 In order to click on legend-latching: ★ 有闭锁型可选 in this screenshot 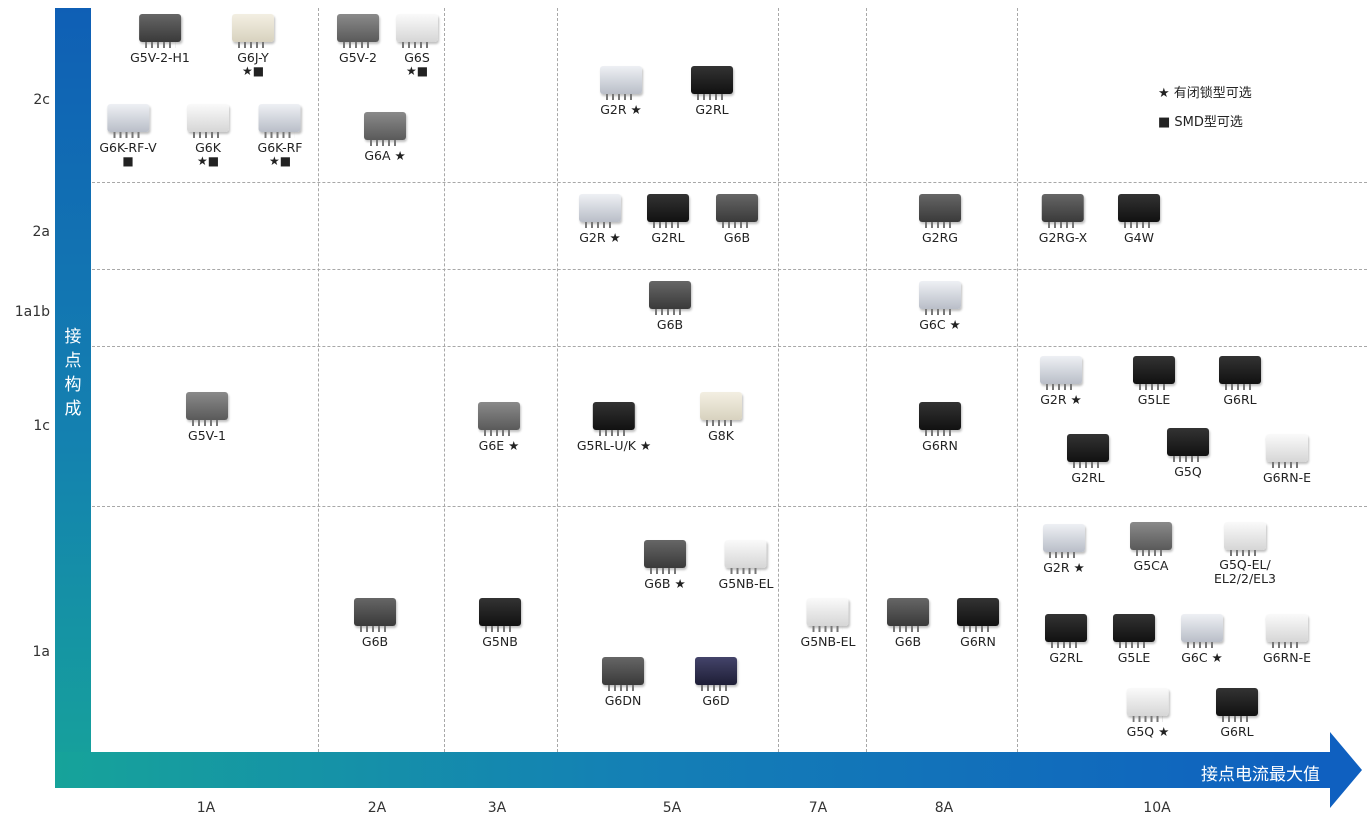, I will do `click(1205, 93)`.